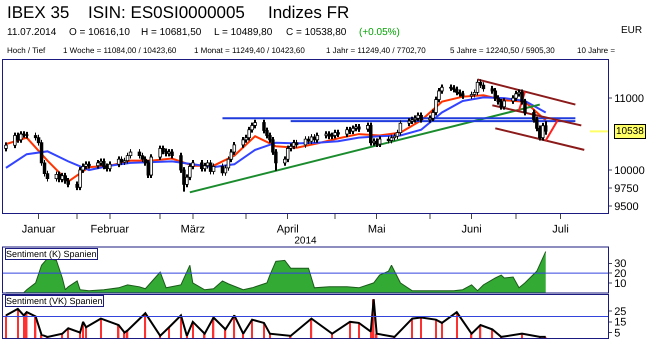 The image size is (650, 345). Describe the element at coordinates (32, 32) in the screenshot. I see `text: 11.07.2014` at that location.